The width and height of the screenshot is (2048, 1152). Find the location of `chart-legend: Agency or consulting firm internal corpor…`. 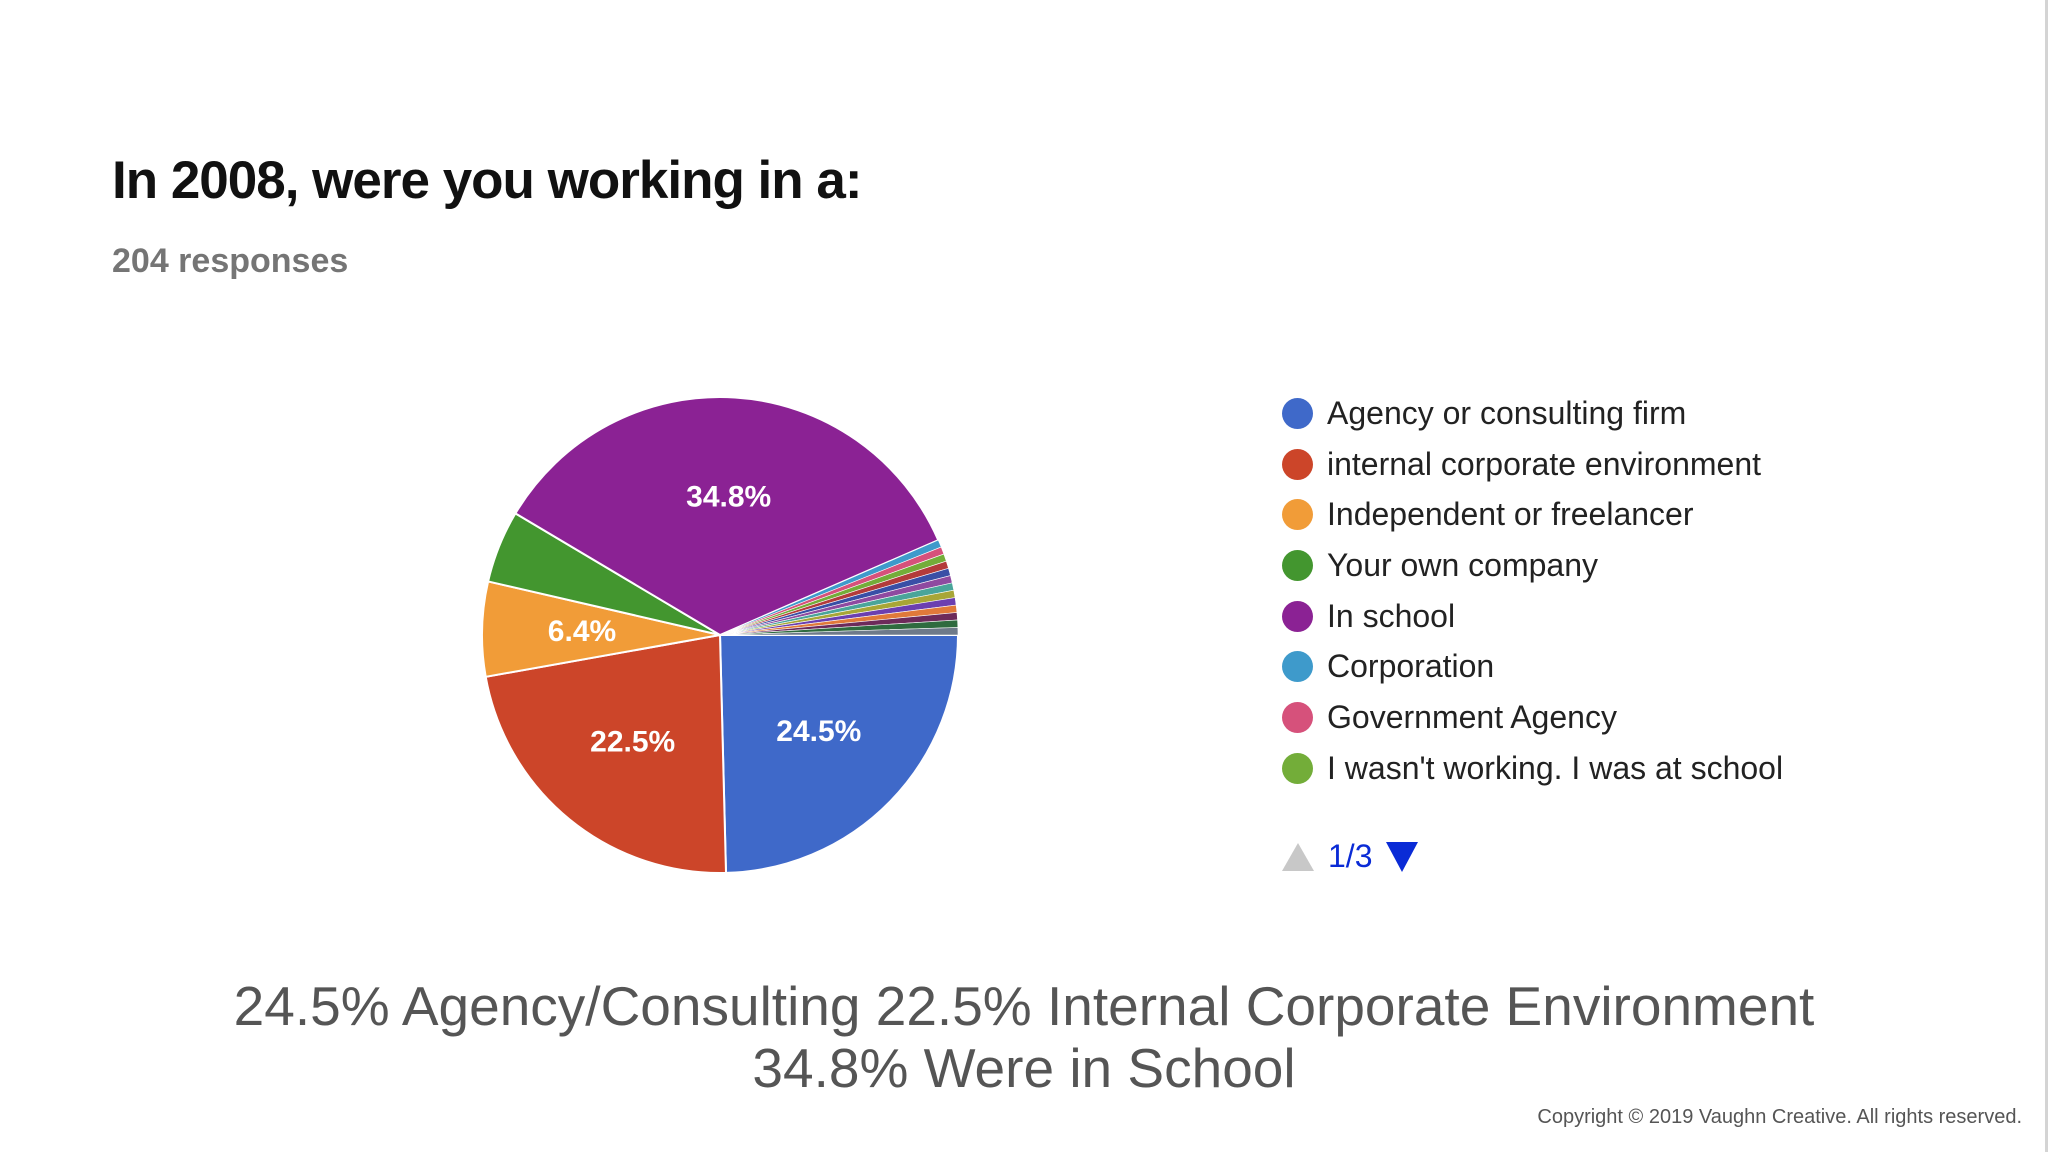

chart-legend: Agency or consulting firm internal corpor… is located at coordinates (1532, 591).